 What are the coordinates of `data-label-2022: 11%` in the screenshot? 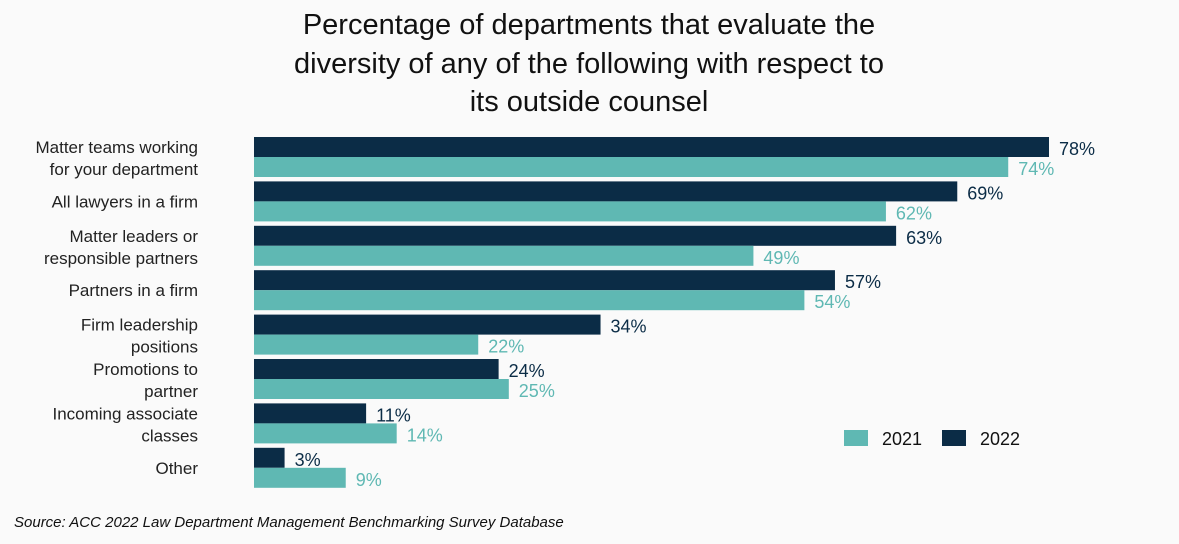 It's located at (393, 415).